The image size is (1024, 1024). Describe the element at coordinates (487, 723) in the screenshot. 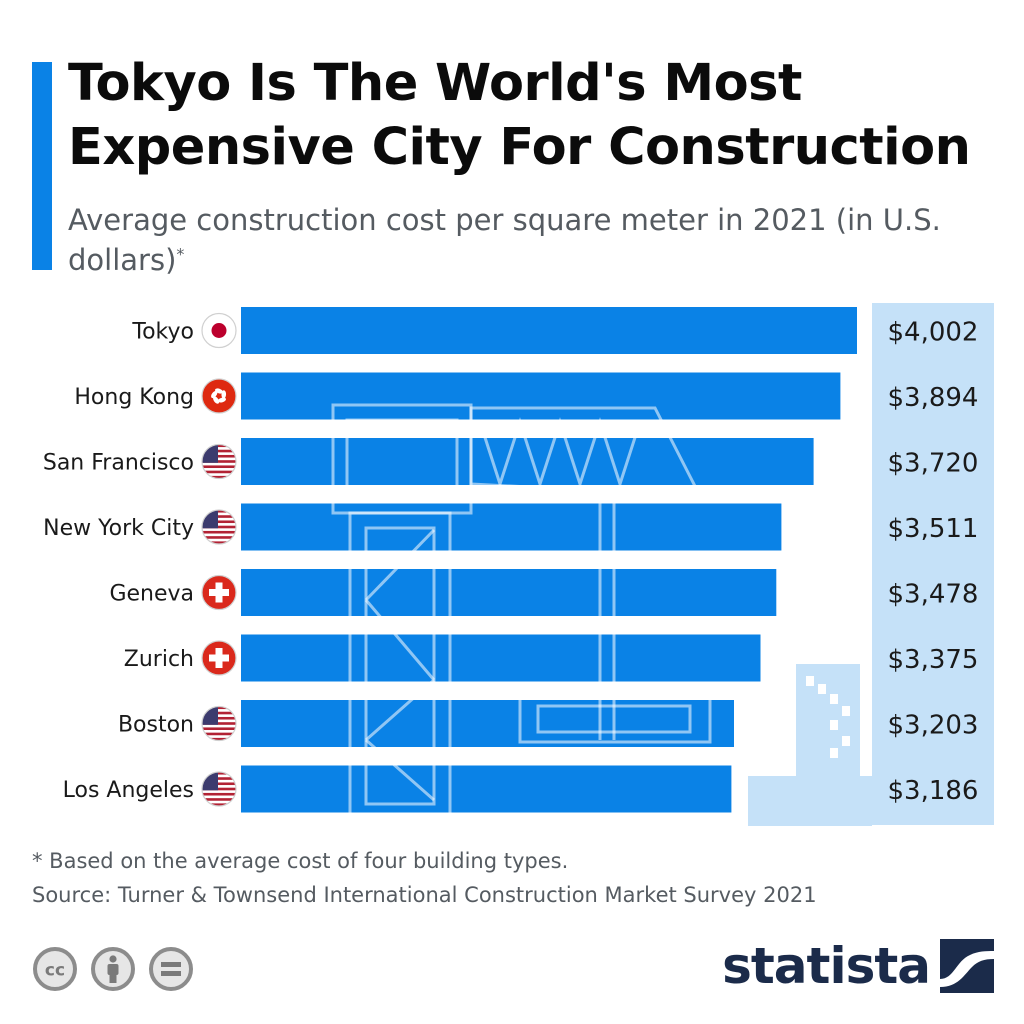

I see `bar-boston` at that location.